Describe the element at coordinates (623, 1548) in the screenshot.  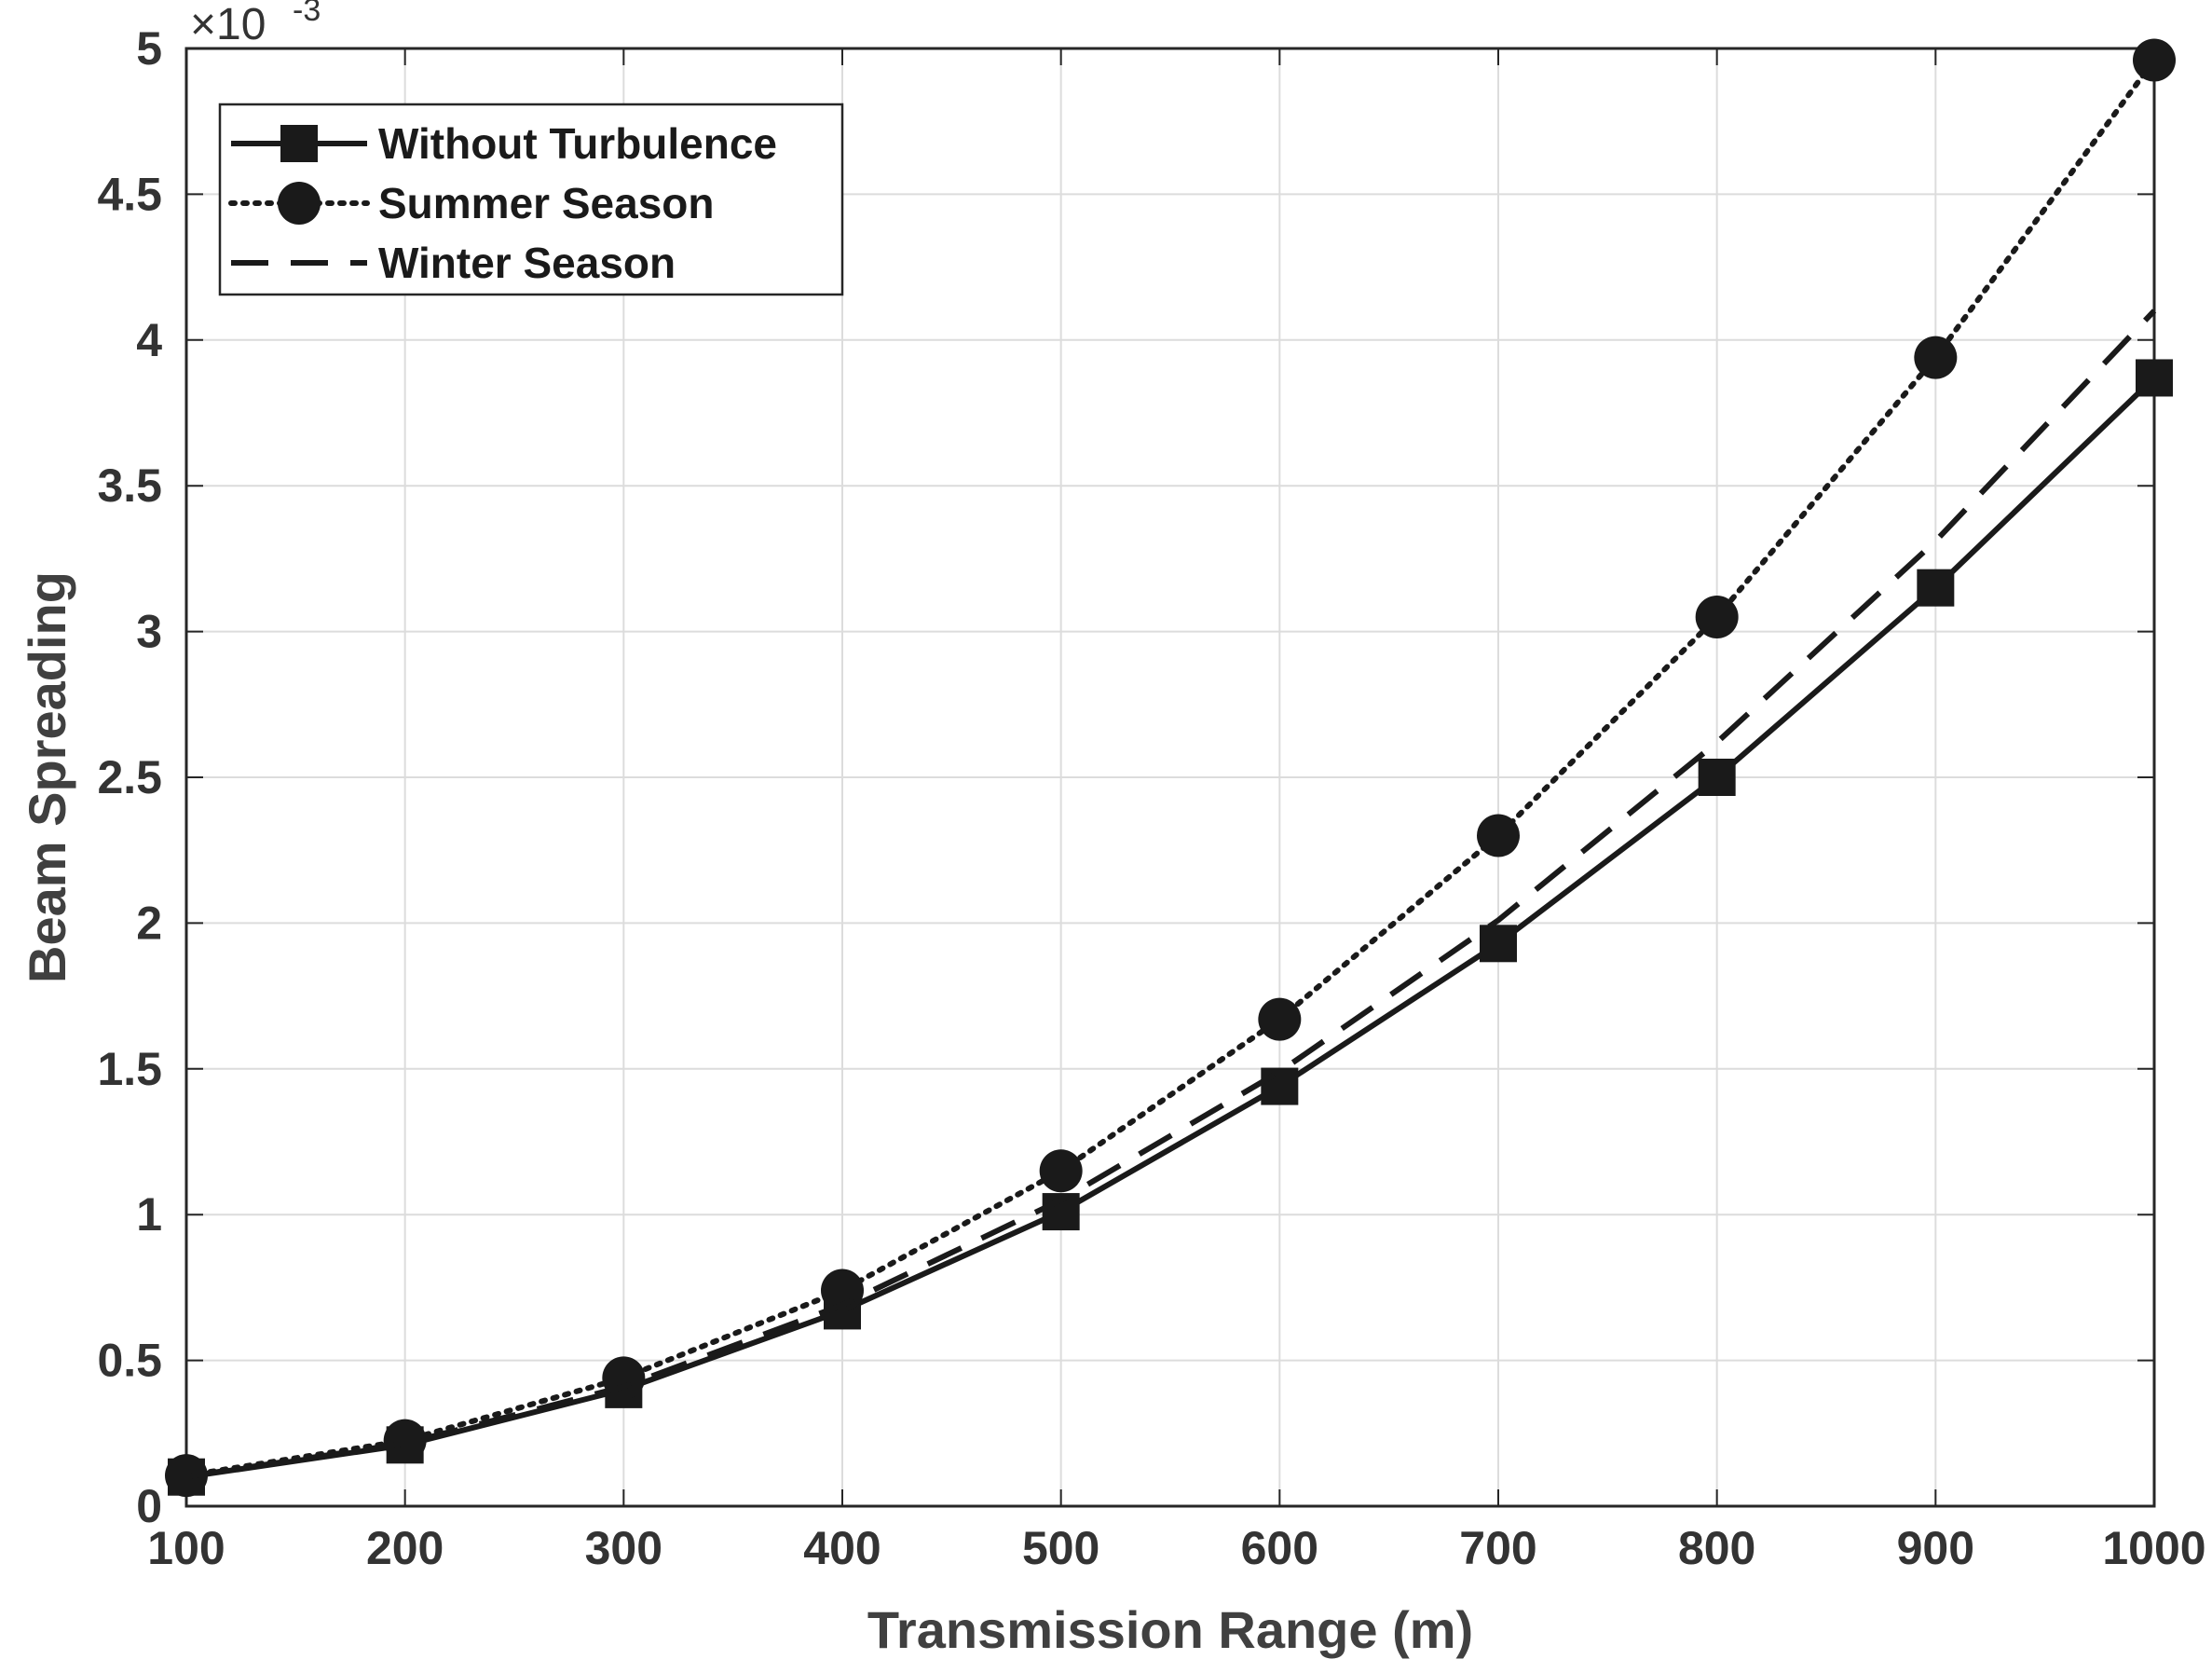
I see `x-tick-label: 300` at that location.